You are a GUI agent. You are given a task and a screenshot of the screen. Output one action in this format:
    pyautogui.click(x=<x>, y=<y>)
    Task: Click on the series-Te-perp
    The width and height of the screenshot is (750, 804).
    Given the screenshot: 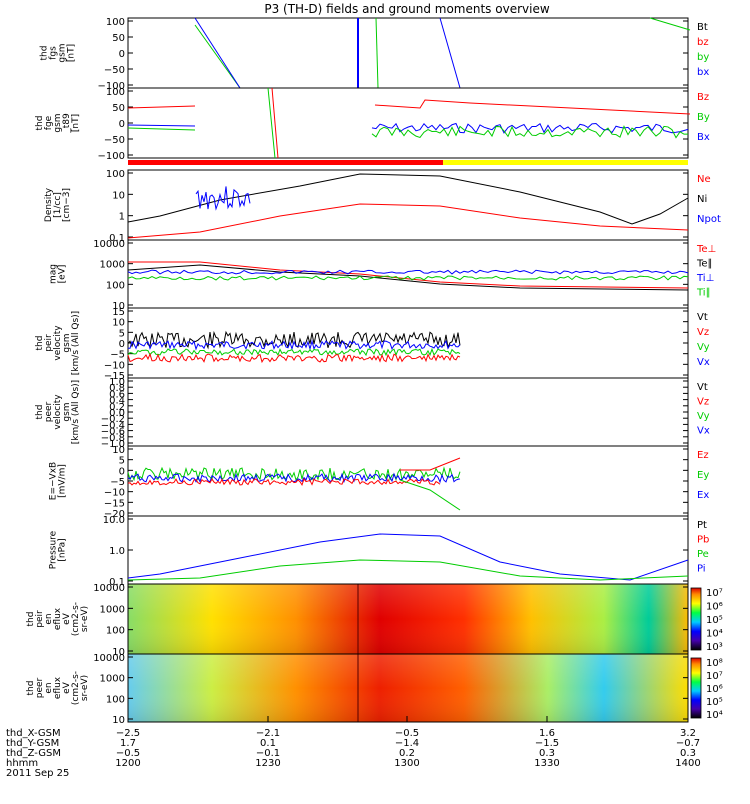 What is the action you would take?
    pyautogui.click(x=408, y=275)
    